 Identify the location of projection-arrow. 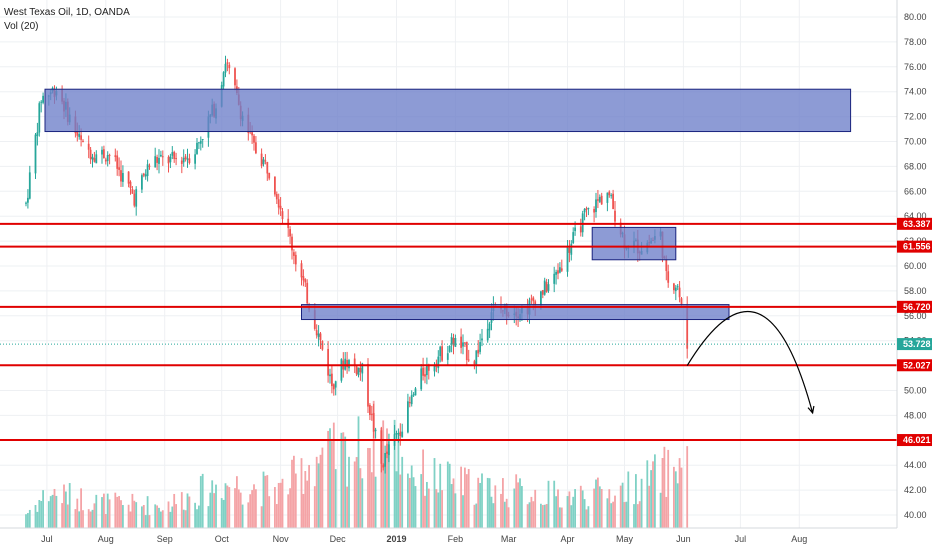
(750, 362).